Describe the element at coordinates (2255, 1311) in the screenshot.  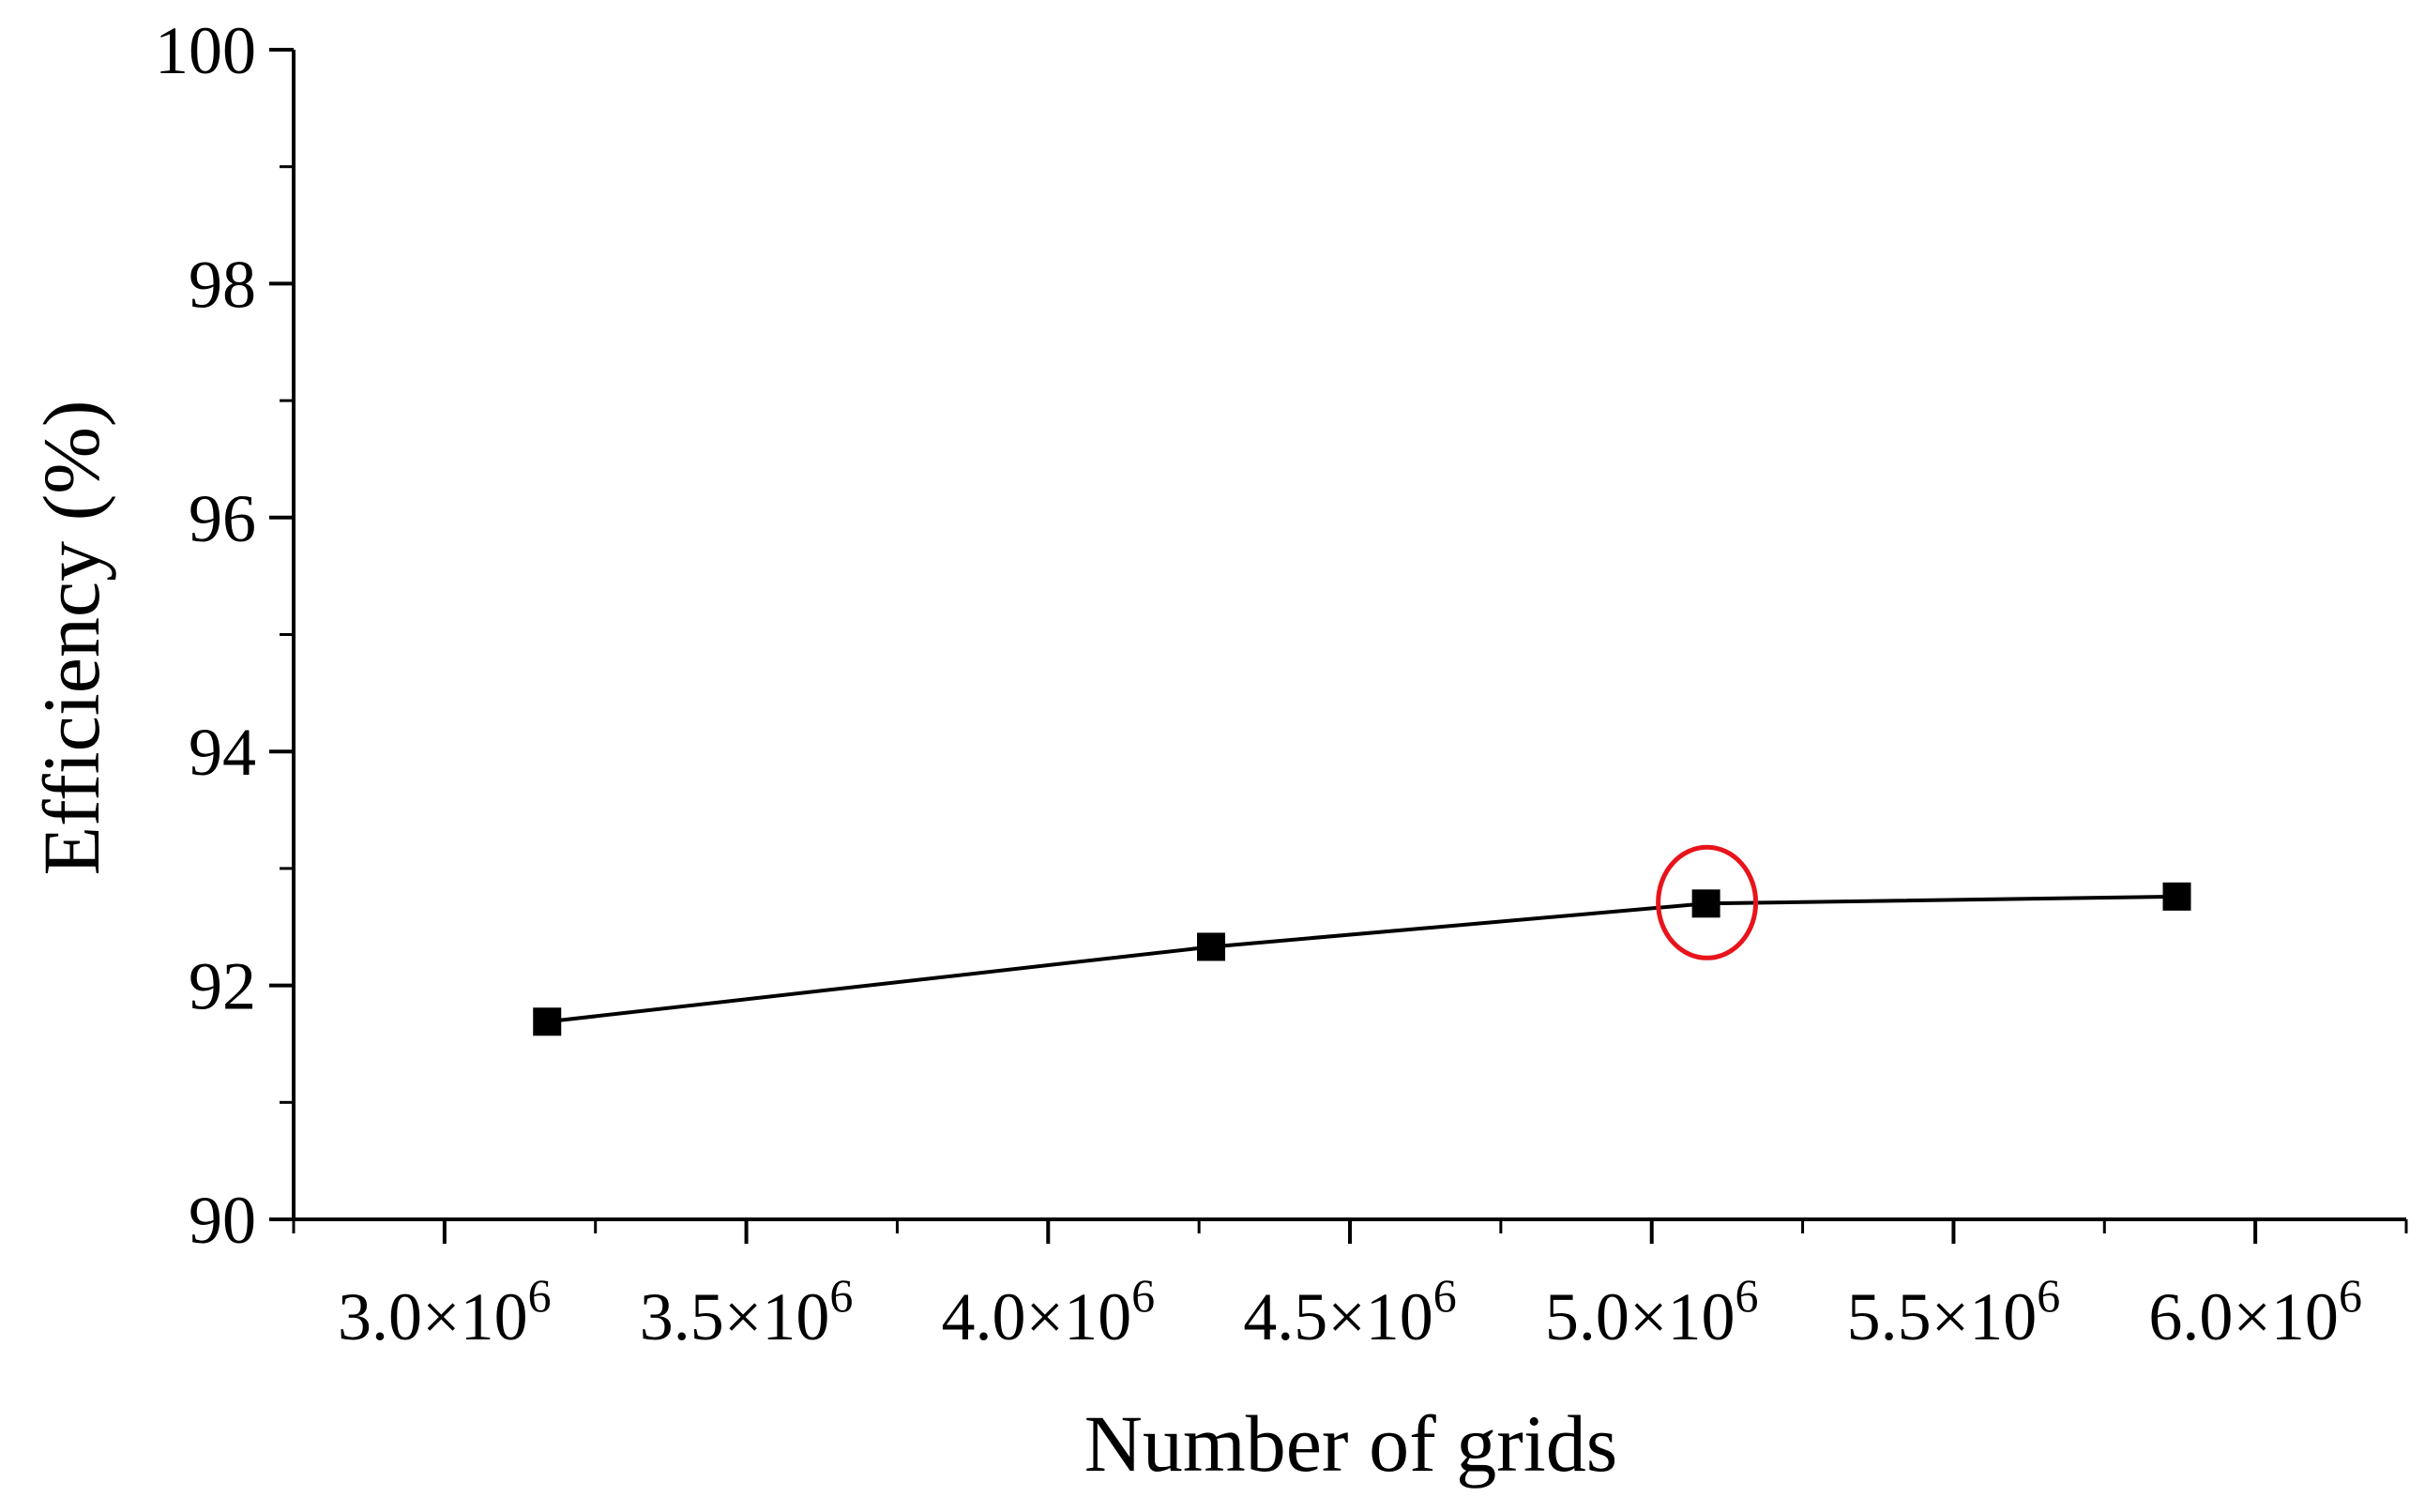
I see `x-tick-label: 6.0×10⁶` at that location.